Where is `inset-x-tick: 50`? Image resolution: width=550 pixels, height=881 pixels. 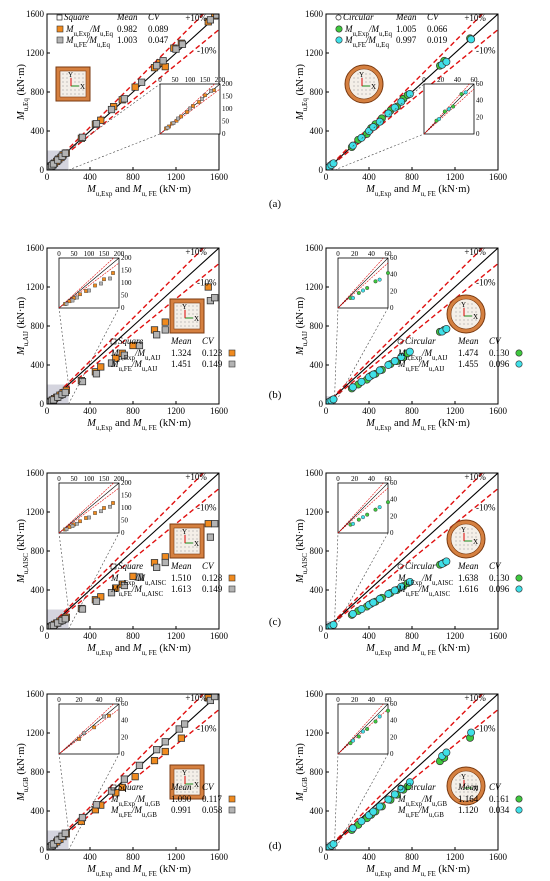 inset-x-tick: 50 is located at coordinates (176, 80).